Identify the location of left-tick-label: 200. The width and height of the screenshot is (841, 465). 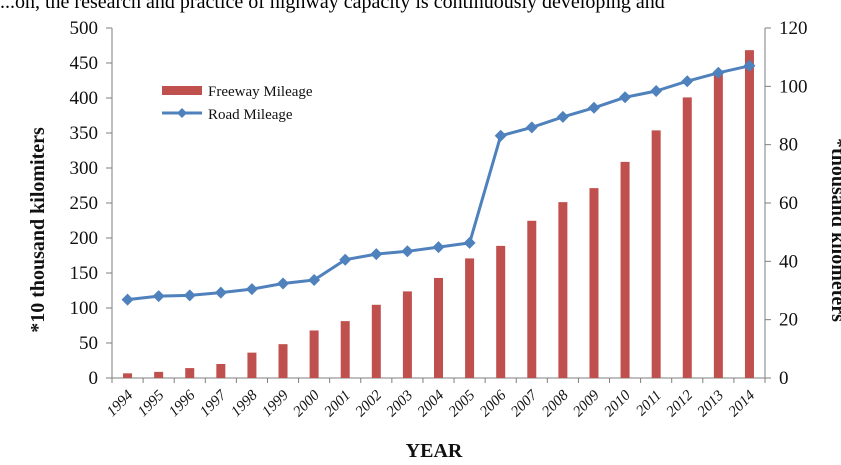
(84, 238).